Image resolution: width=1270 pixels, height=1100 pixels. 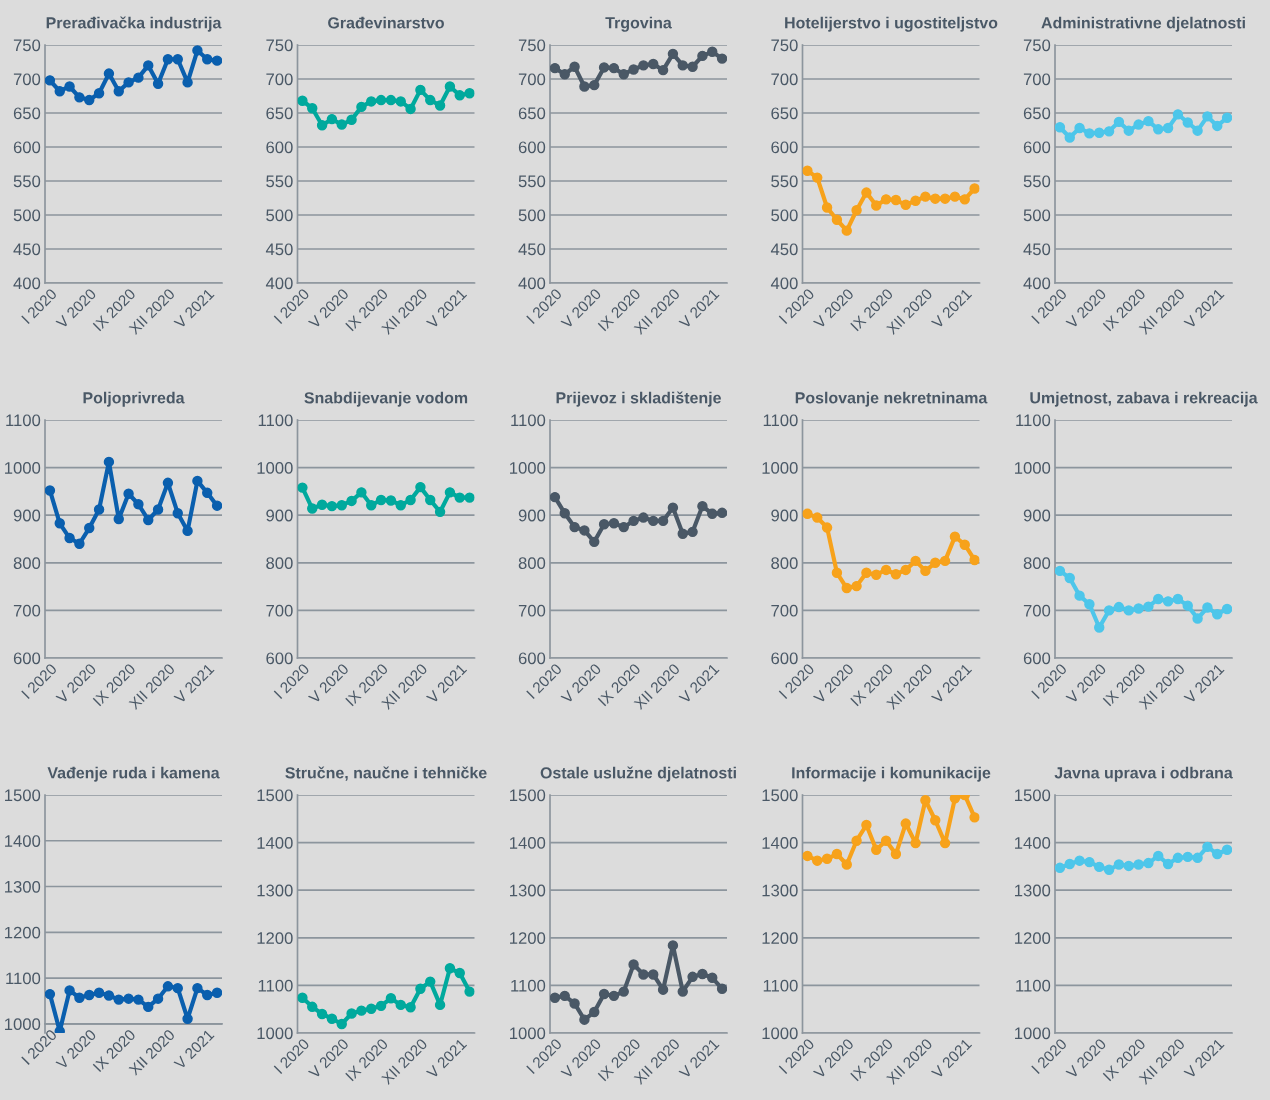 What do you see at coordinates (134, 24) in the screenshot?
I see `chart-title: Prerađivačka industrija` at bounding box center [134, 24].